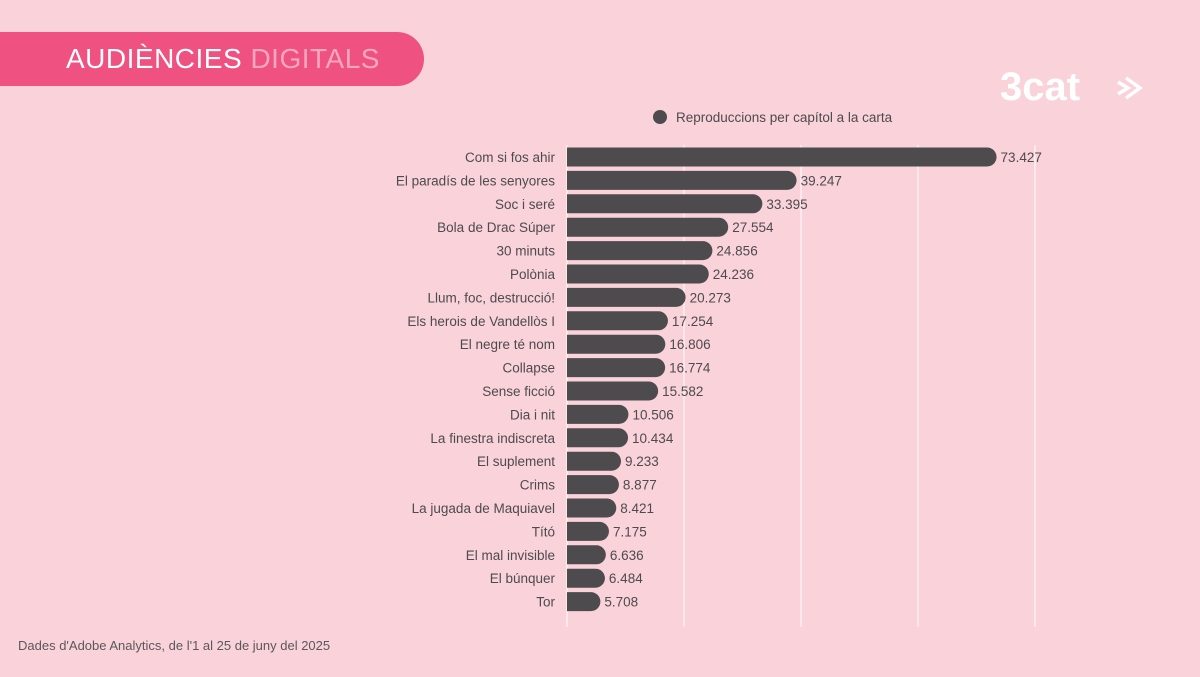 This screenshot has height=677, width=1200. I want to click on data-label: 33.395, so click(786, 204).